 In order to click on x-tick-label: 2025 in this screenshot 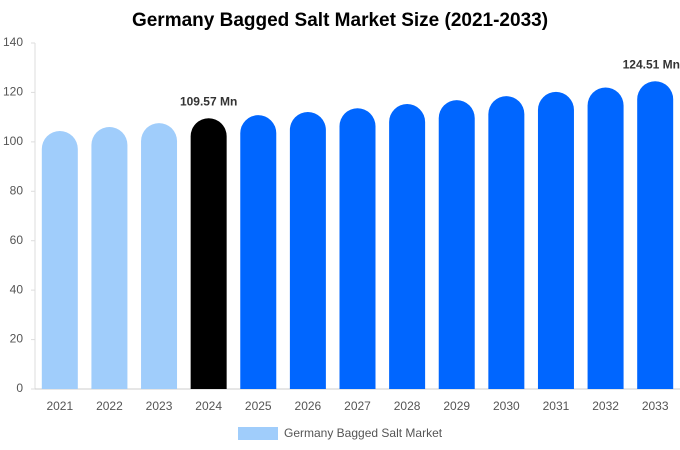, I will do `click(258, 406)`.